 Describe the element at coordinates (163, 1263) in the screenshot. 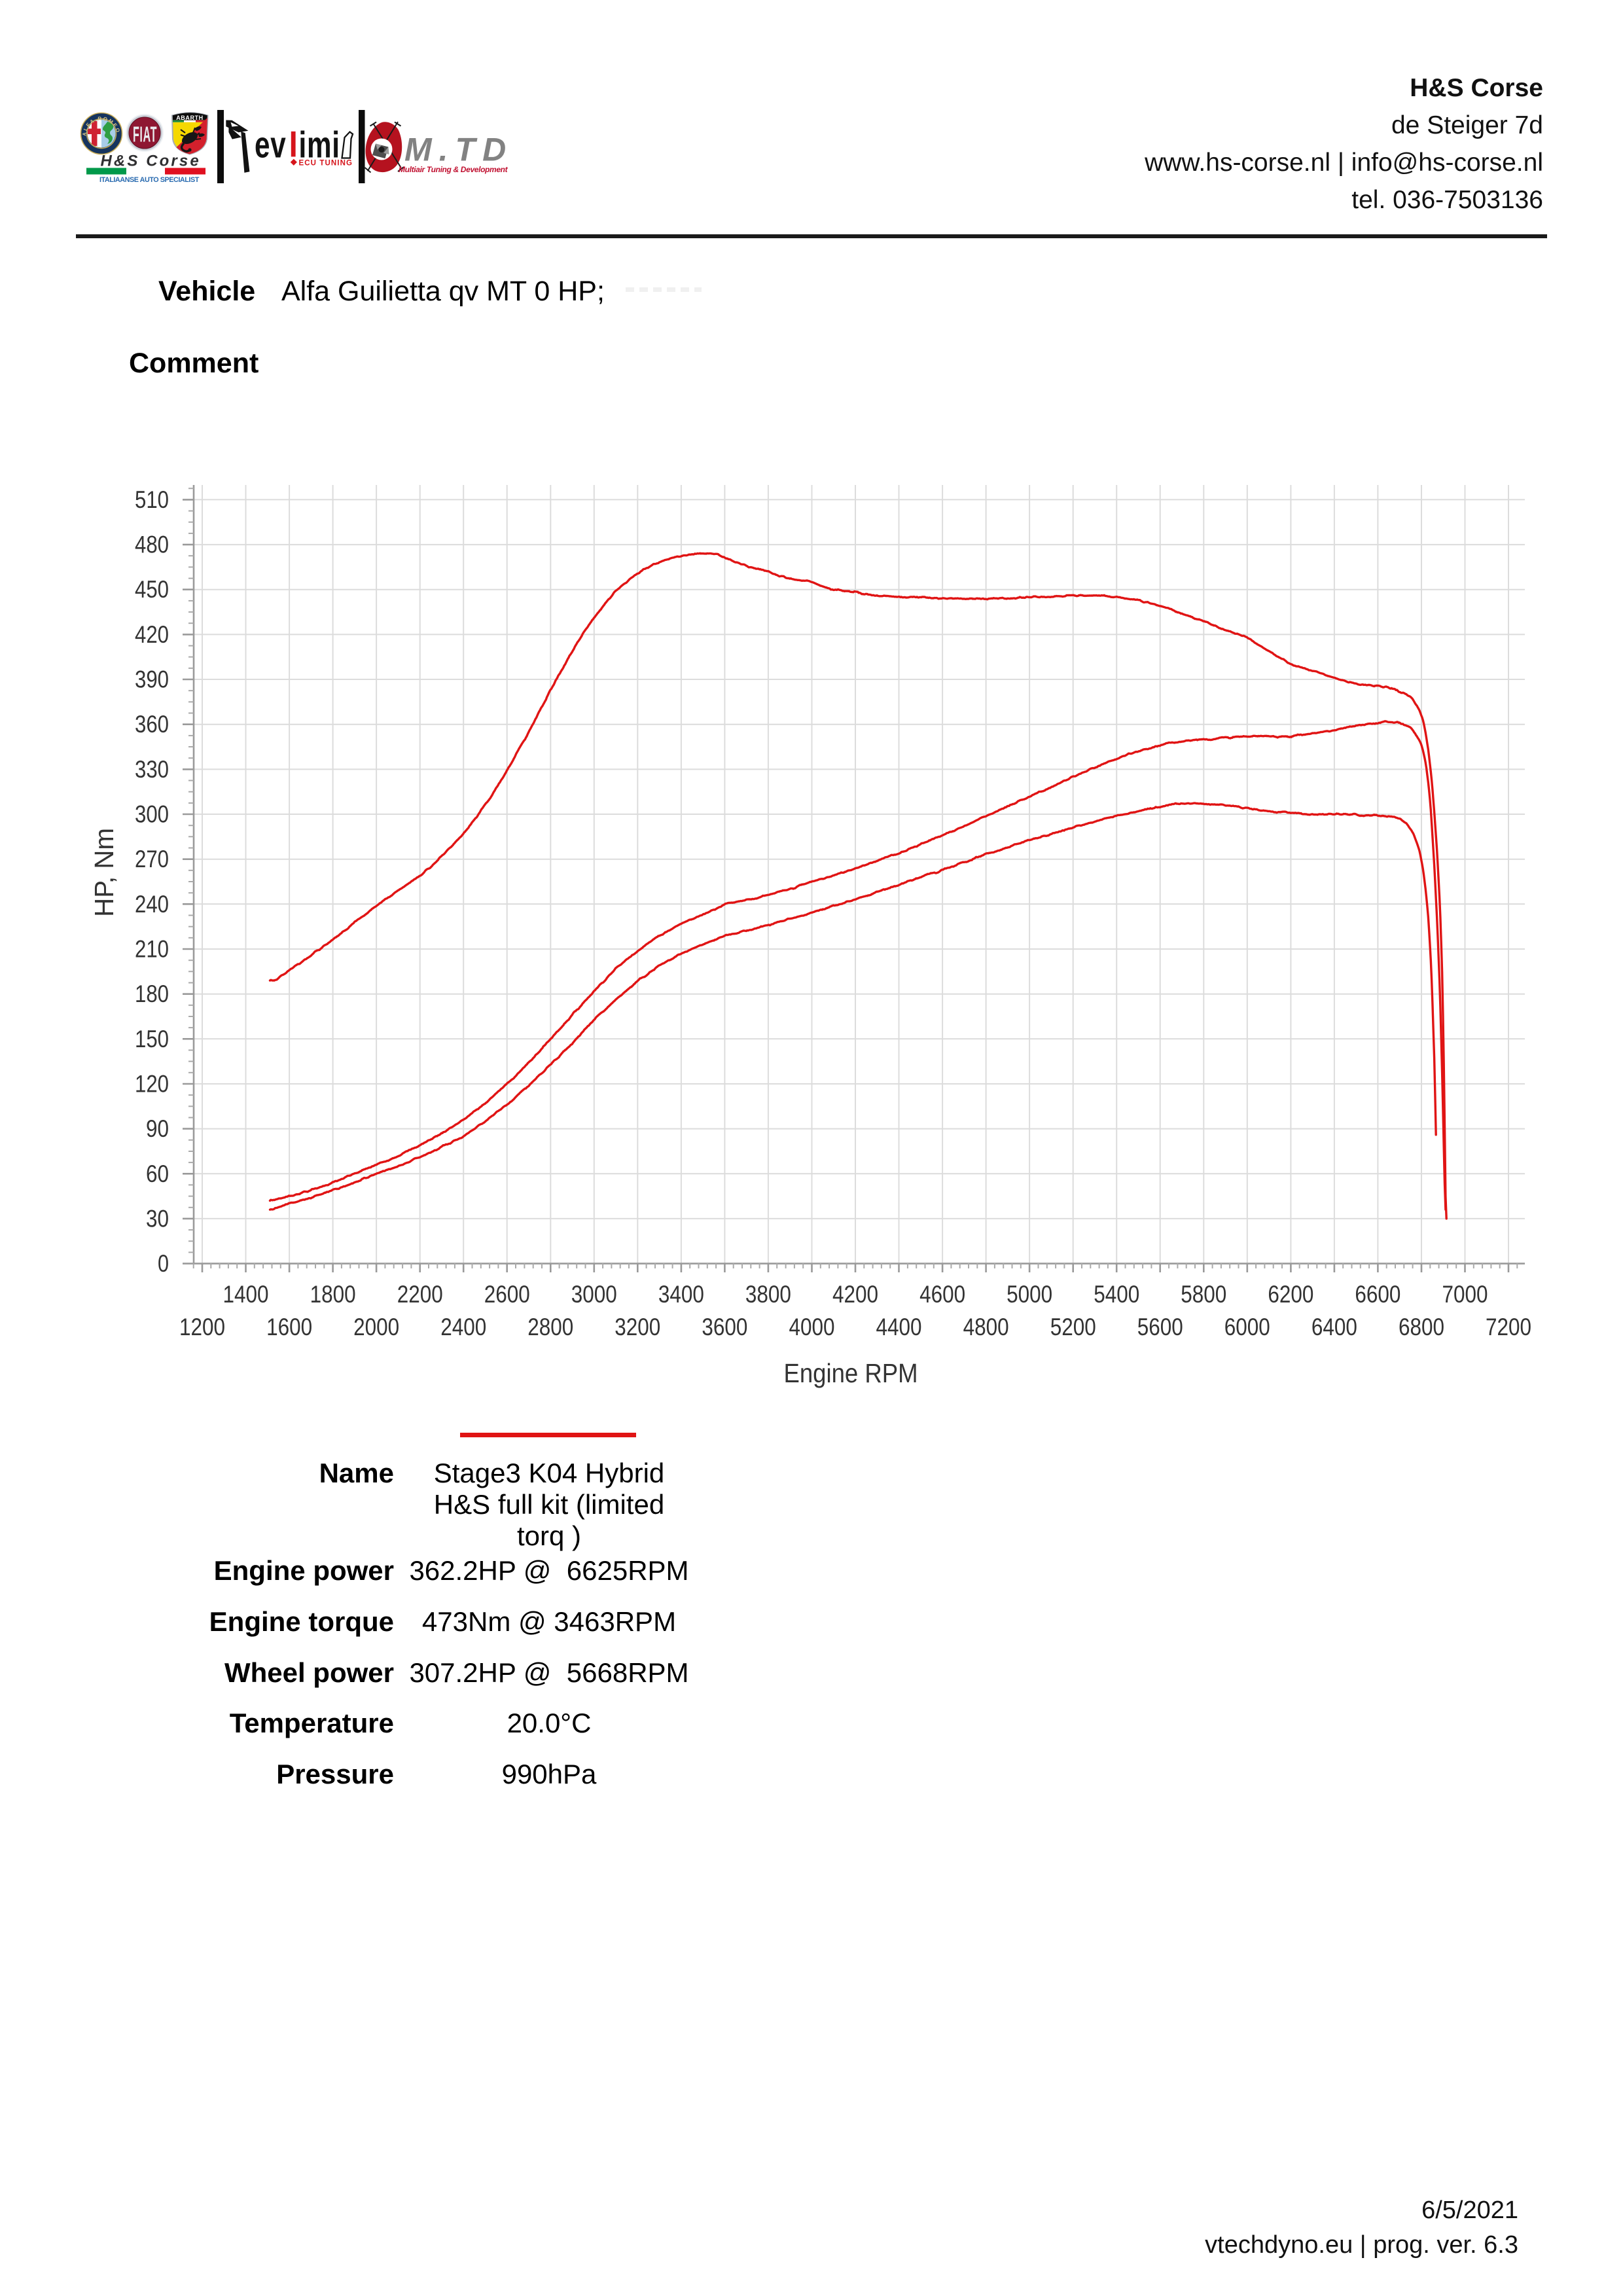

I see `svg-text: 0` at that location.